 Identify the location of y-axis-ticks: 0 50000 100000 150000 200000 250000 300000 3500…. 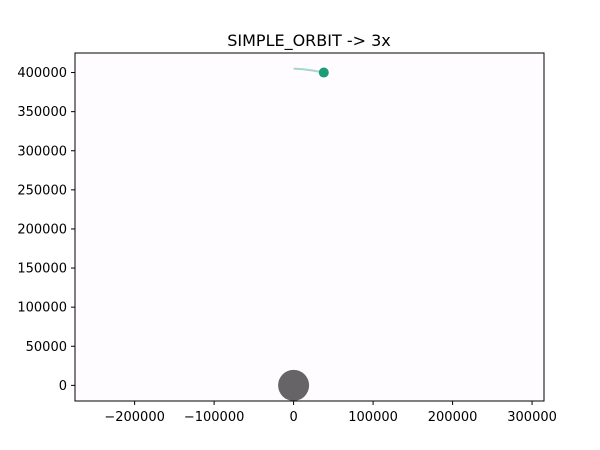
(46, 230).